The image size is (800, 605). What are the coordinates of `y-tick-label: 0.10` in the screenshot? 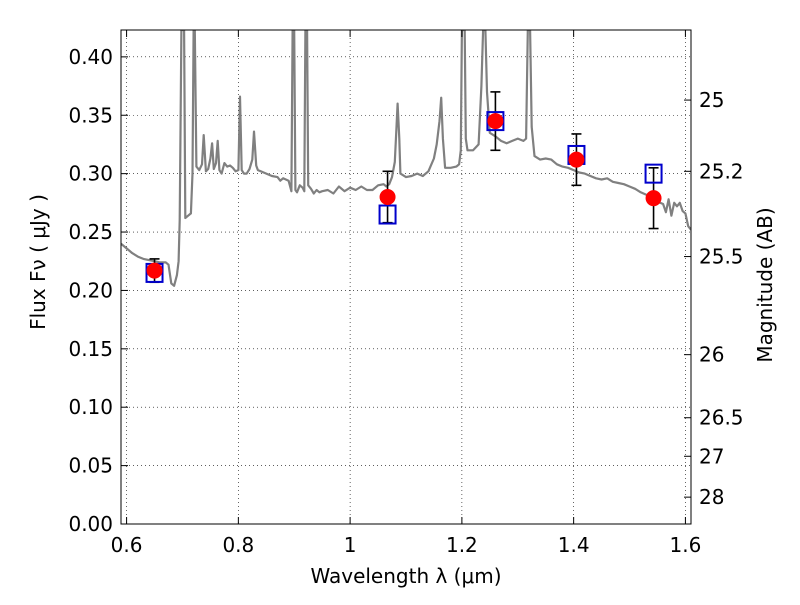 It's located at (90, 407).